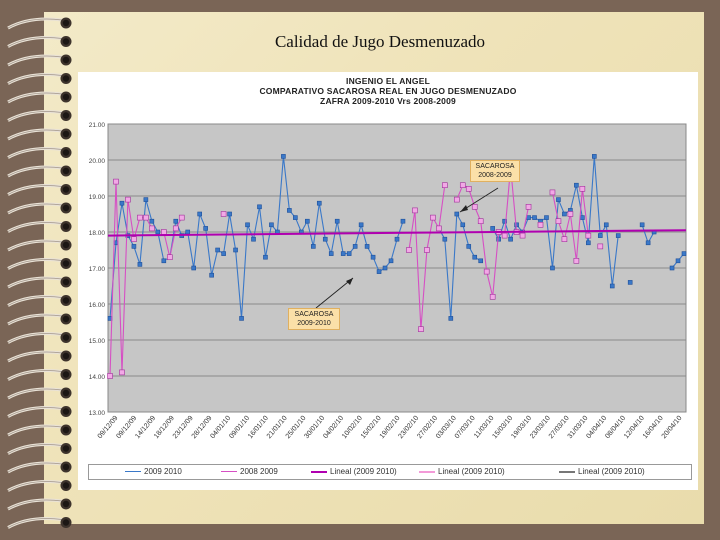 Image resolution: width=720 pixels, height=540 pixels. What do you see at coordinates (397, 233) in the screenshot?
I see `trendline` at bounding box center [397, 233].